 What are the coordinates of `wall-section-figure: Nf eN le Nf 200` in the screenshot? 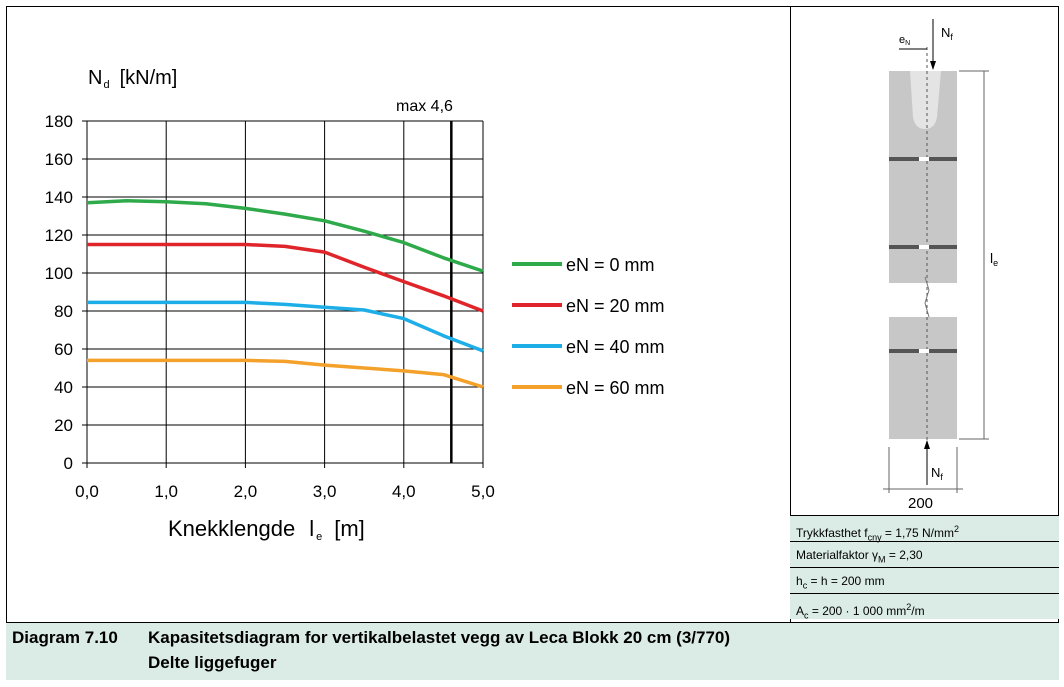 It's located at (940, 265).